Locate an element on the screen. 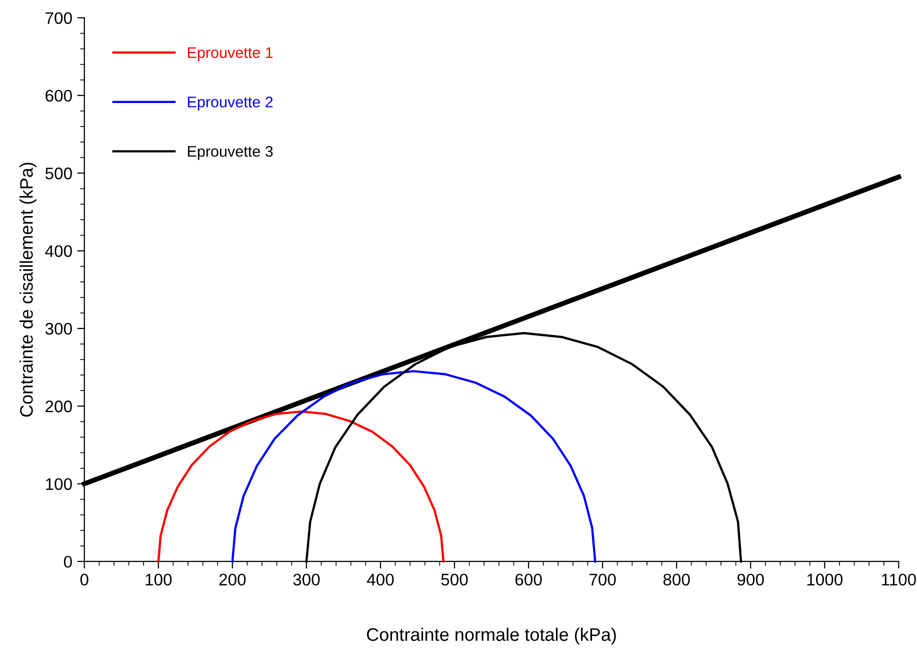 This screenshot has height=659, width=917. y-tick-label: 500 is located at coordinates (58, 174).